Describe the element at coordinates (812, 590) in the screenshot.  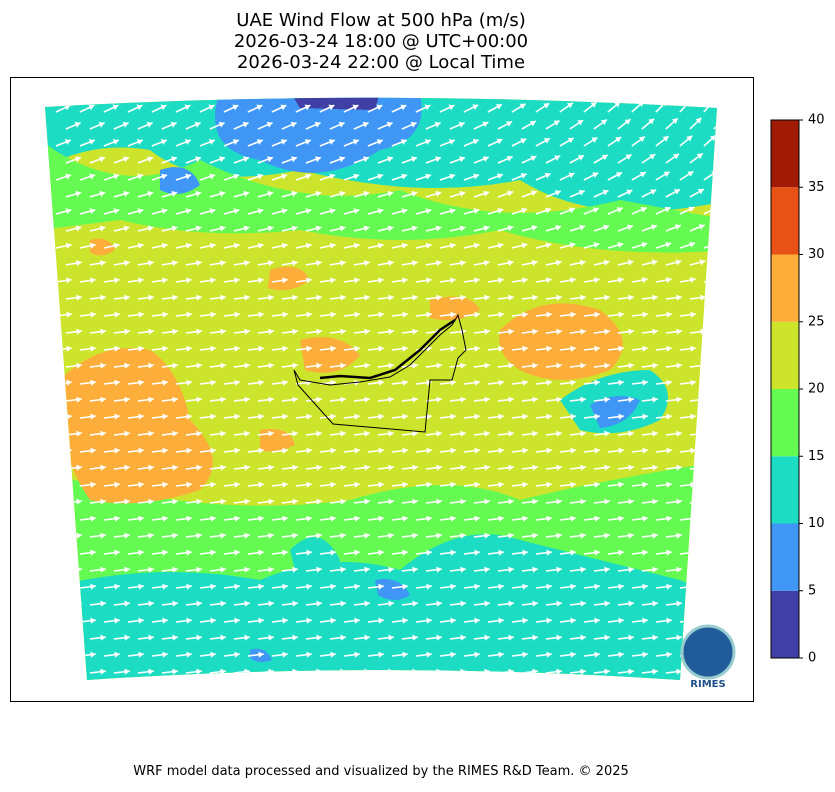
I see `colorbar-tick-label: 5` at that location.